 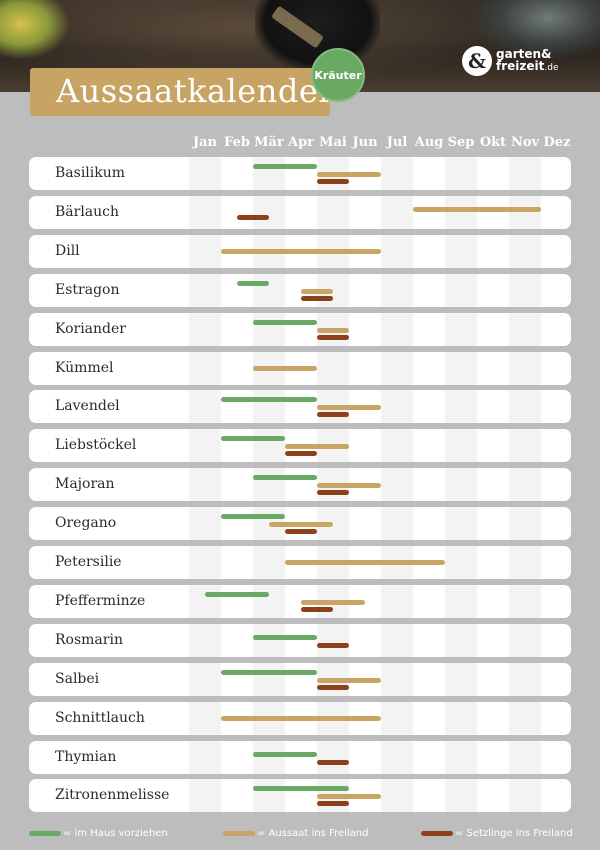 What do you see at coordinates (477, 61) in the screenshot?
I see `ampersand-logo-icon: &` at bounding box center [477, 61].